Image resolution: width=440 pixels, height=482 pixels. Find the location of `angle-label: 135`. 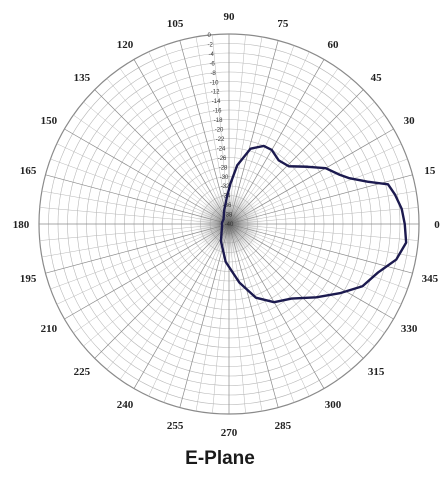

angle-label: 135 is located at coordinates (82, 78).